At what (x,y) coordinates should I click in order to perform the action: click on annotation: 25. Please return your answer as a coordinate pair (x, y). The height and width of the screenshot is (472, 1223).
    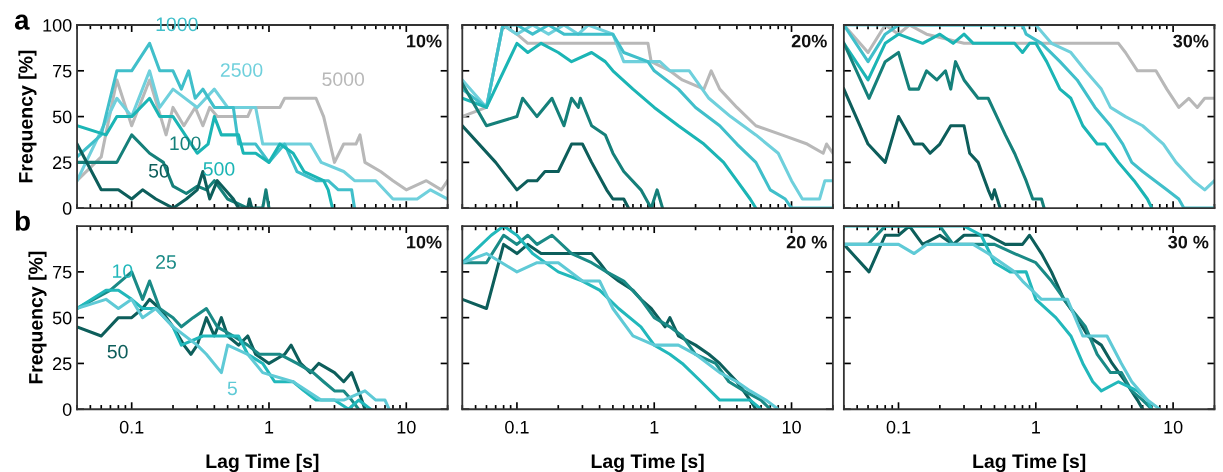
    Looking at the image, I should click on (166, 262).